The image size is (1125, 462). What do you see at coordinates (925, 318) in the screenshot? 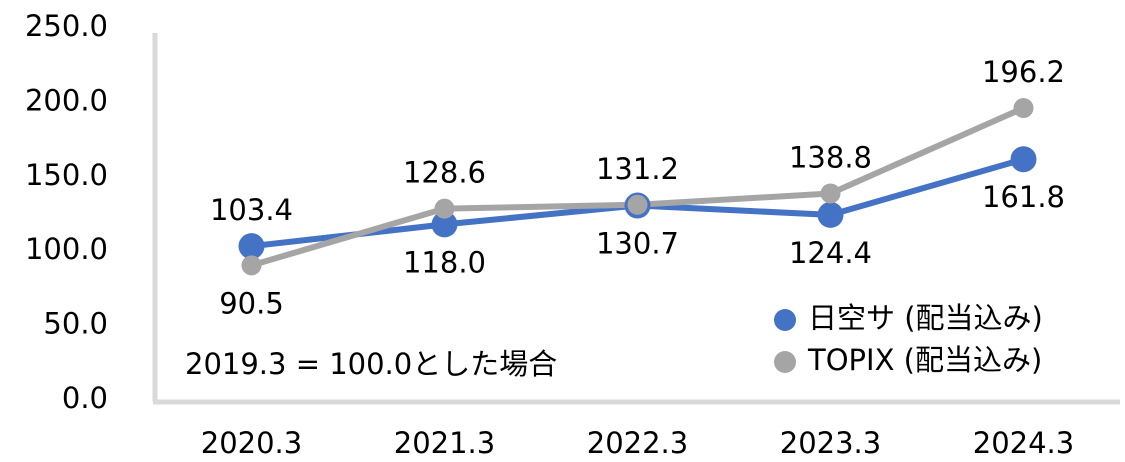
I see `legend-label: 日空サ (配当込み)` at bounding box center [925, 318].